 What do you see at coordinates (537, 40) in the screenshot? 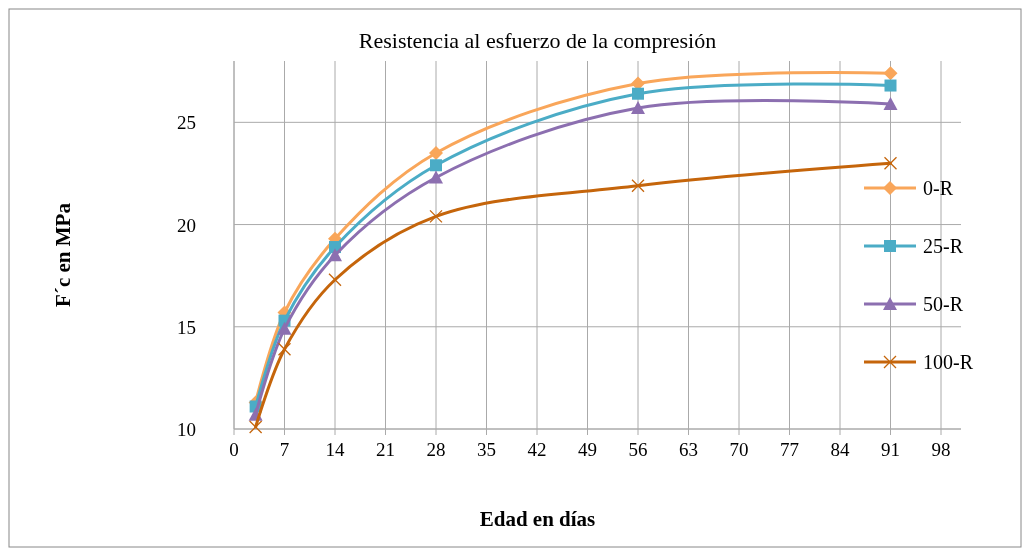
I see `chart-title: Resistencia al esfuerzo de la compresión` at bounding box center [537, 40].